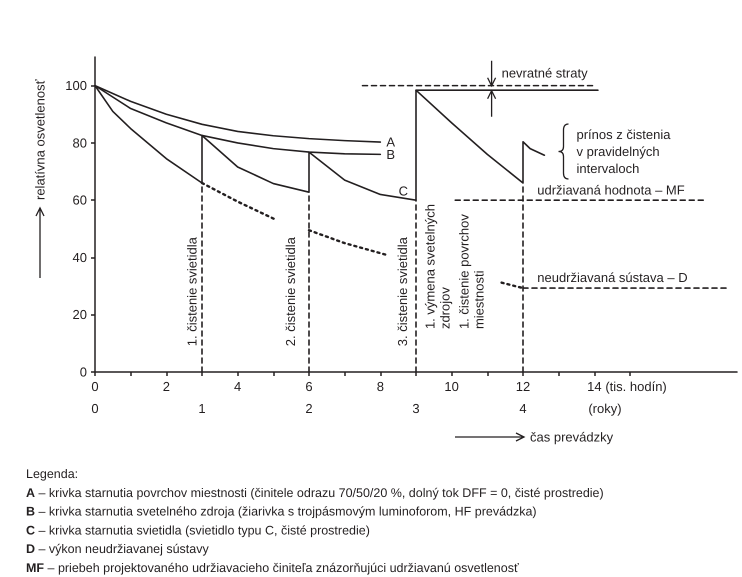 Image resolution: width=742 pixels, height=577 pixels. I want to click on annotation: nevratné straty, so click(545, 72).